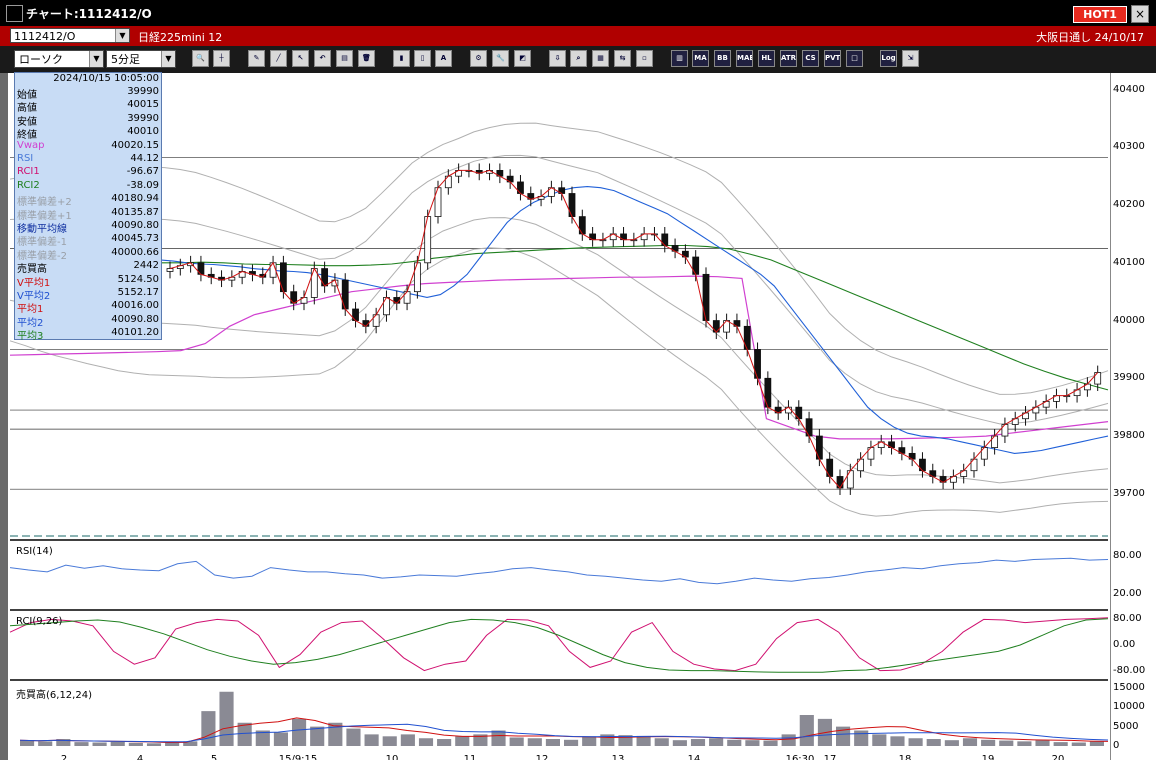  I want to click on volume-pane, so click(564, 718).